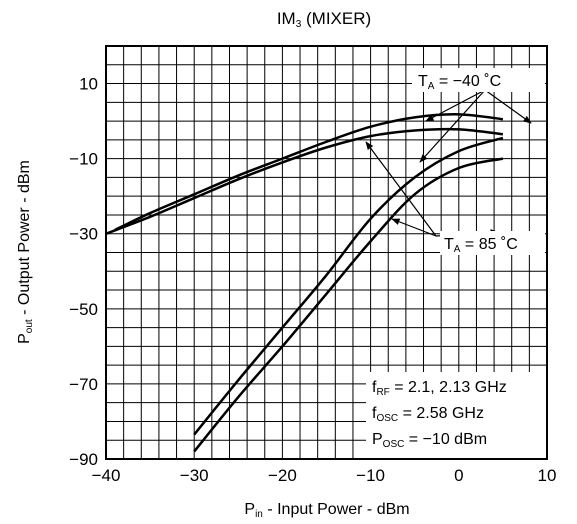 The height and width of the screenshot is (524, 577). I want to click on label-minus40-bg, so click(478, 80).